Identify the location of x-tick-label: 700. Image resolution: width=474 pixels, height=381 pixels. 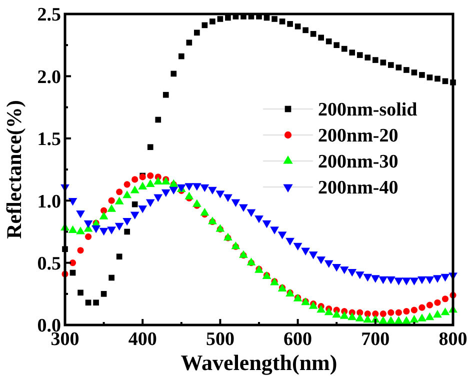
(375, 339).